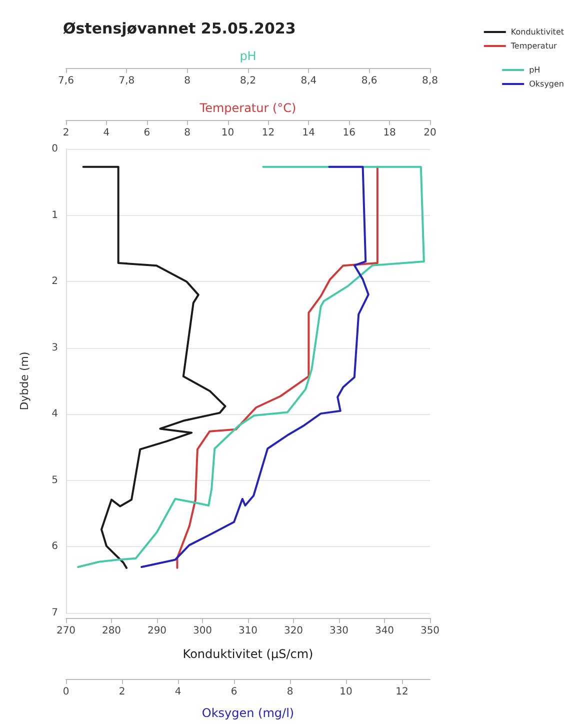 This screenshot has height=724, width=576. I want to click on x2-tick-label: 20, so click(430, 133).